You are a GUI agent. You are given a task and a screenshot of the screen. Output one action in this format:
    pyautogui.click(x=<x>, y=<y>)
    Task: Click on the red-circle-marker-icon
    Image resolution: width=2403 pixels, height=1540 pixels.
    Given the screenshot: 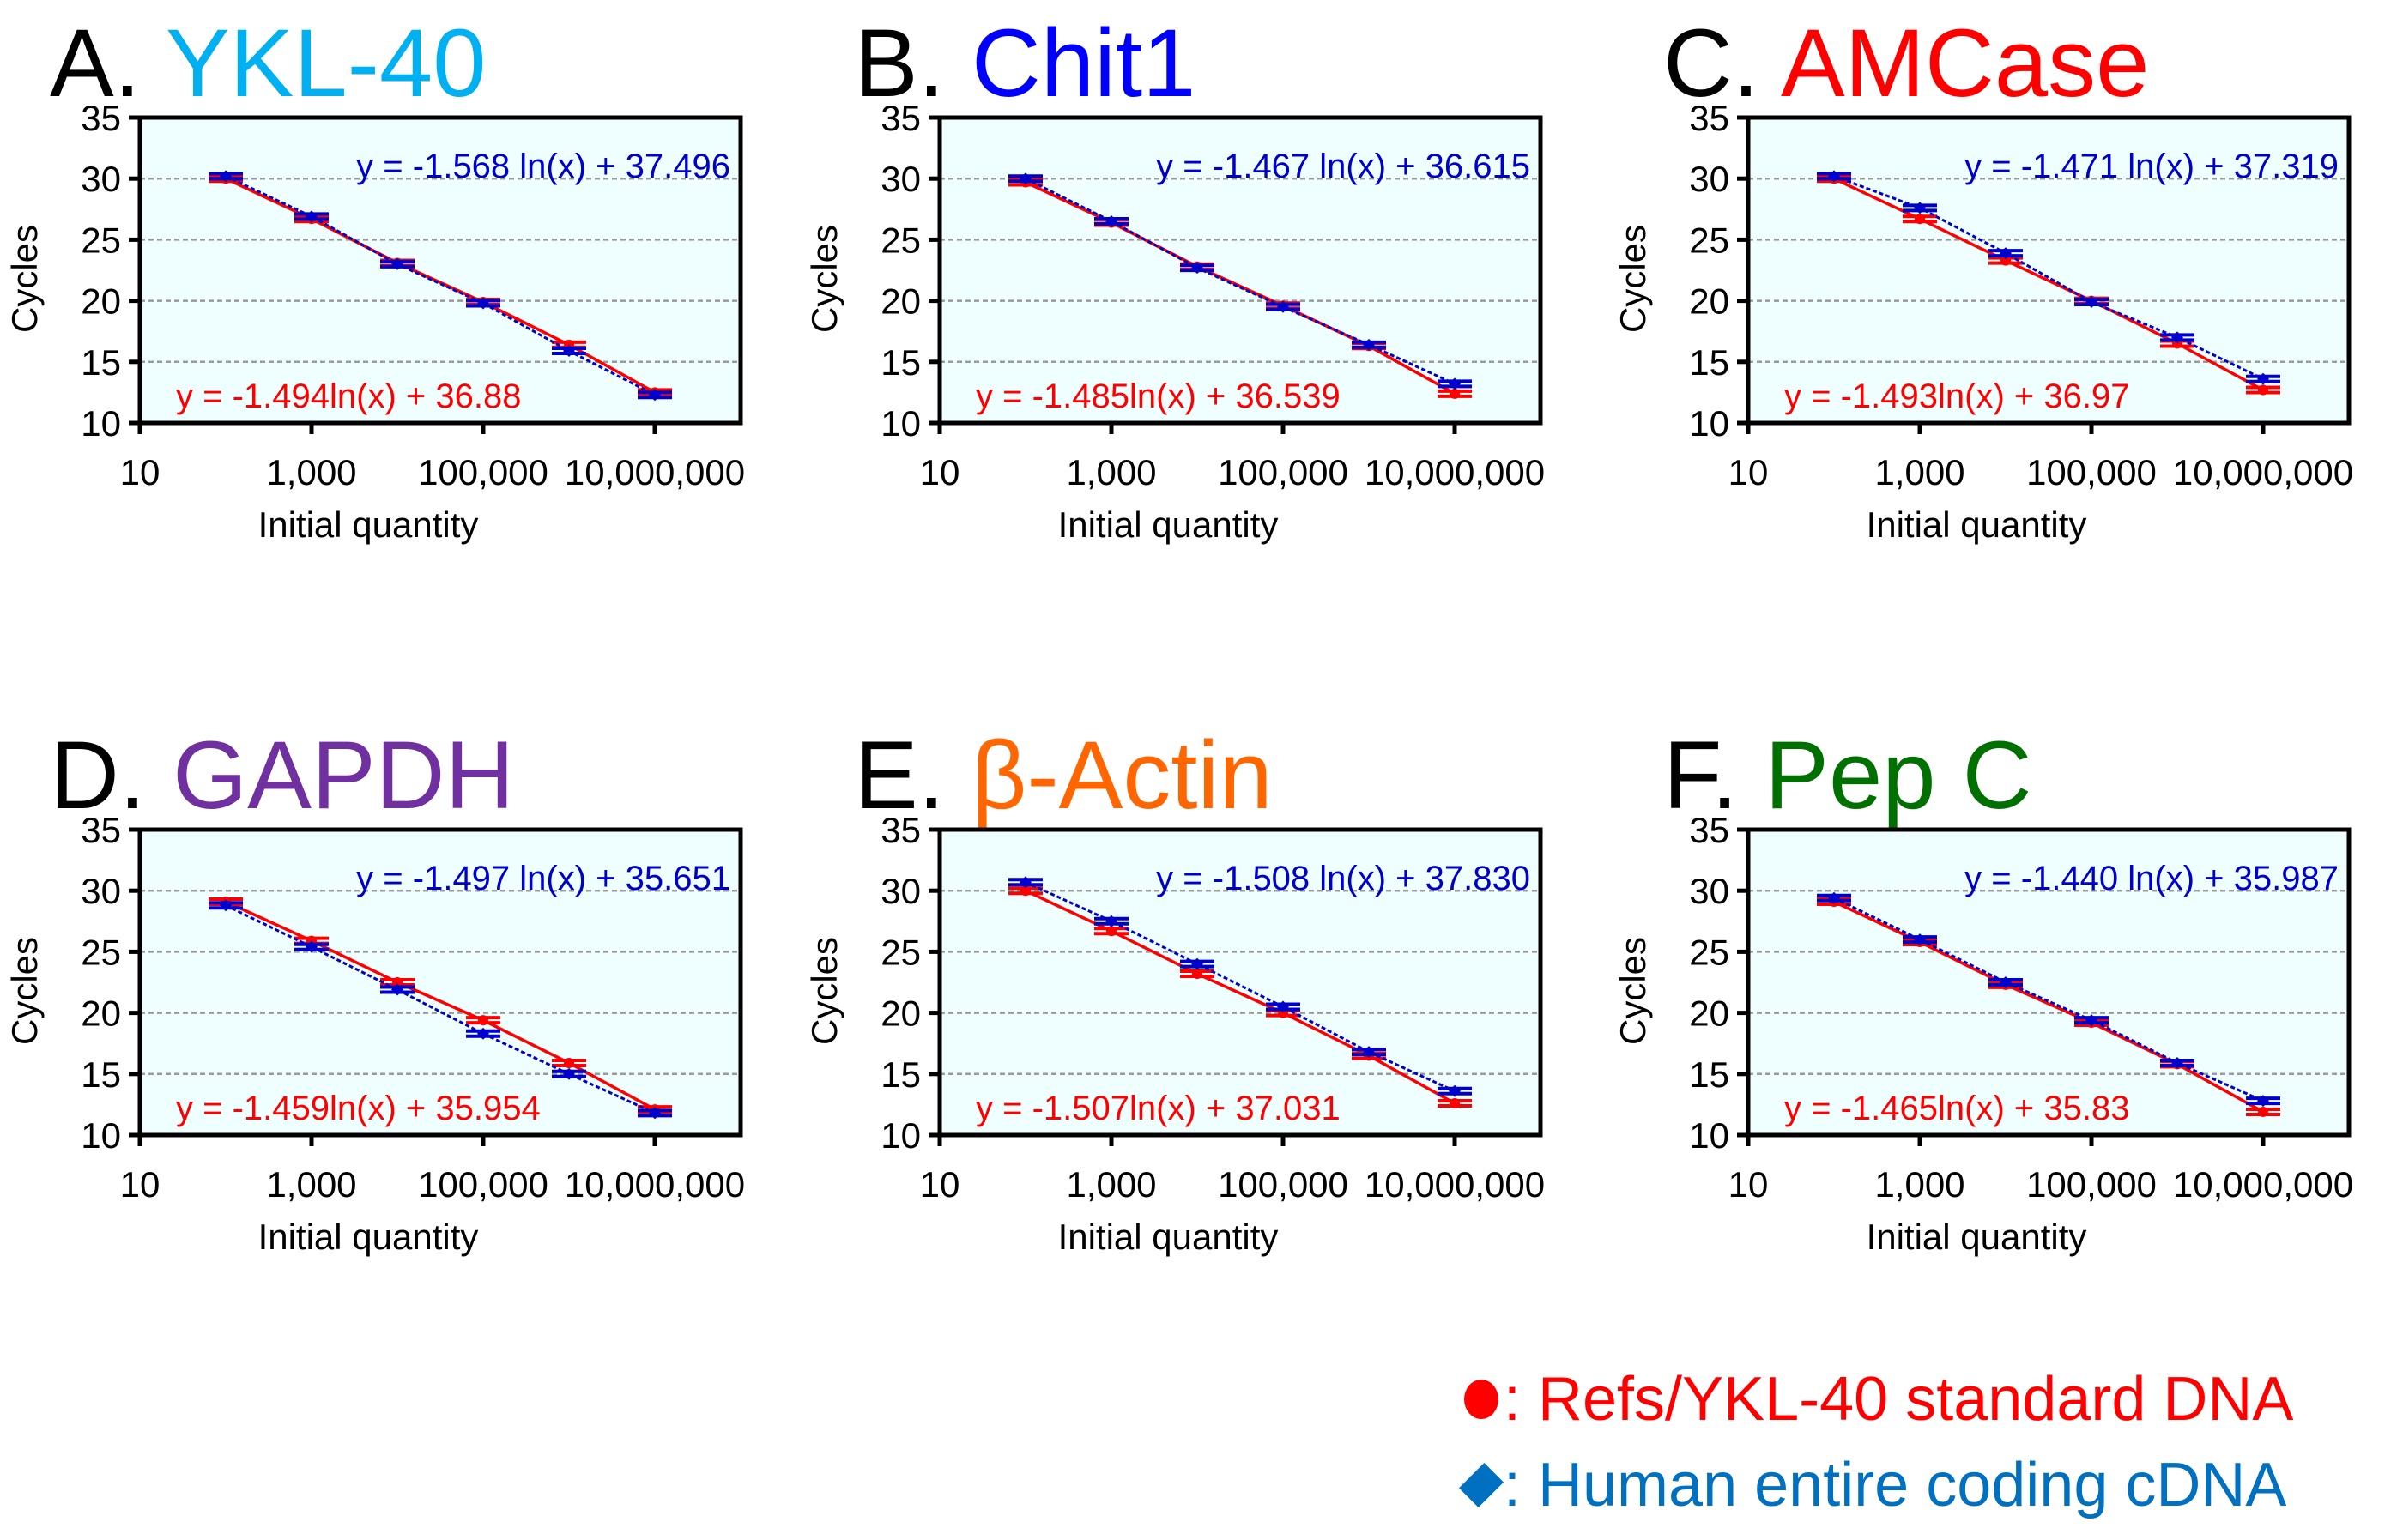 What is the action you would take?
    pyautogui.click(x=1481, y=1399)
    